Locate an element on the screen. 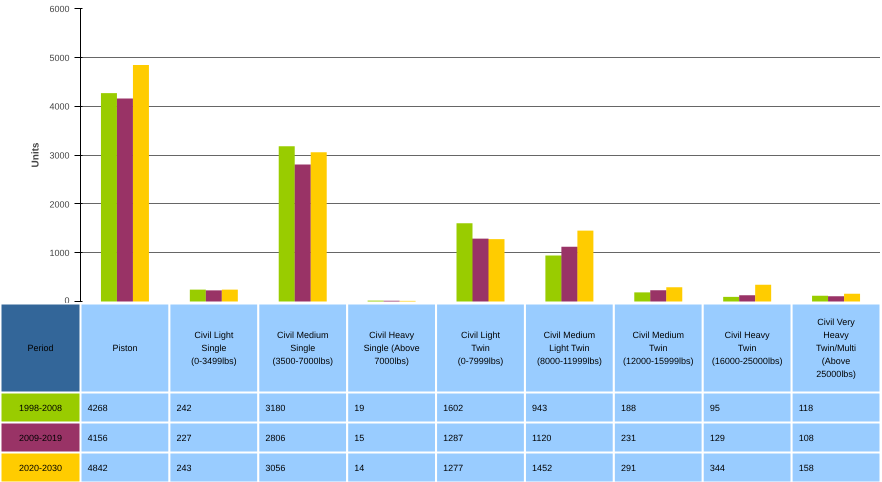 This screenshot has width=882, height=482. data-label: 4268 is located at coordinates (98, 408).